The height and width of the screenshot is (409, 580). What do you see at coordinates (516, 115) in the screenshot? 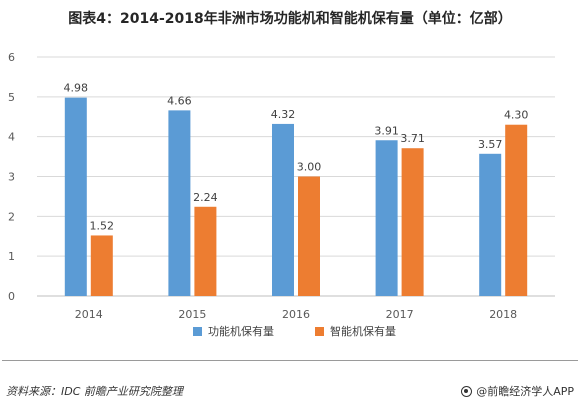
I see `data-label: 4.30` at bounding box center [516, 115].